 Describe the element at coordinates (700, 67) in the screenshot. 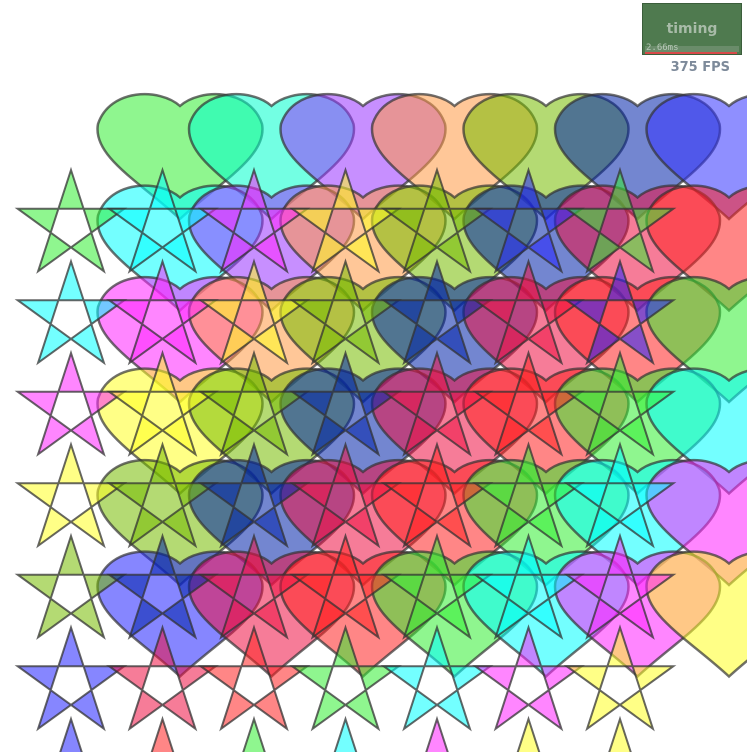

I see `fps-counter: 375 FPS` at that location.